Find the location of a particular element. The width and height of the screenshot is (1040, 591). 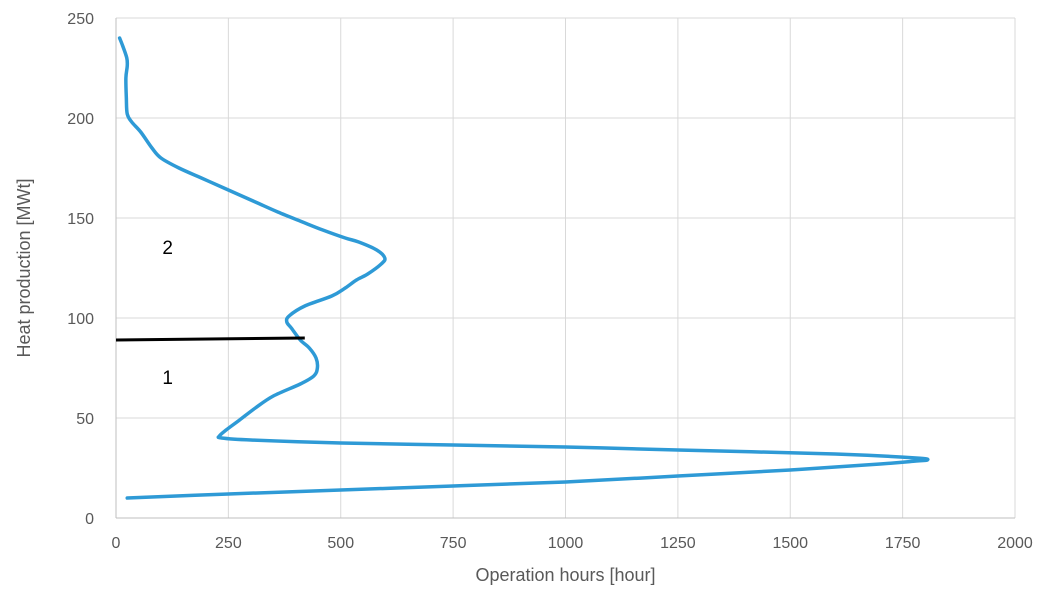

x-tick-label: 750 is located at coordinates (453, 543).